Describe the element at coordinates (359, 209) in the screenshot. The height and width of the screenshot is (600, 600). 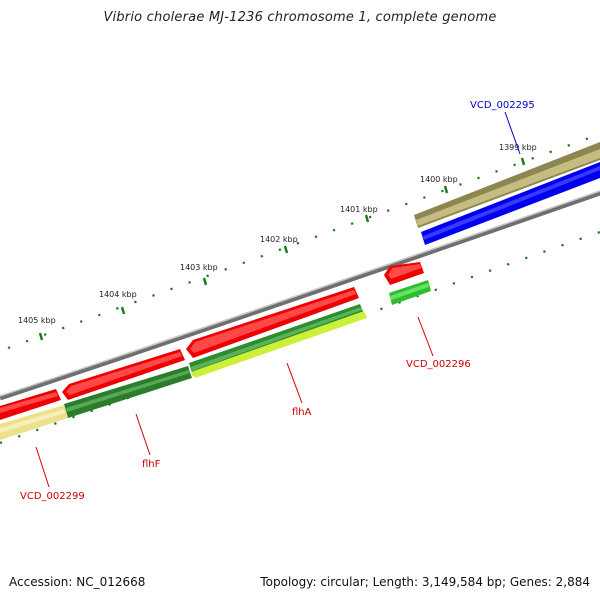
I see `scale-label-1401: 1401 kbp` at that location.